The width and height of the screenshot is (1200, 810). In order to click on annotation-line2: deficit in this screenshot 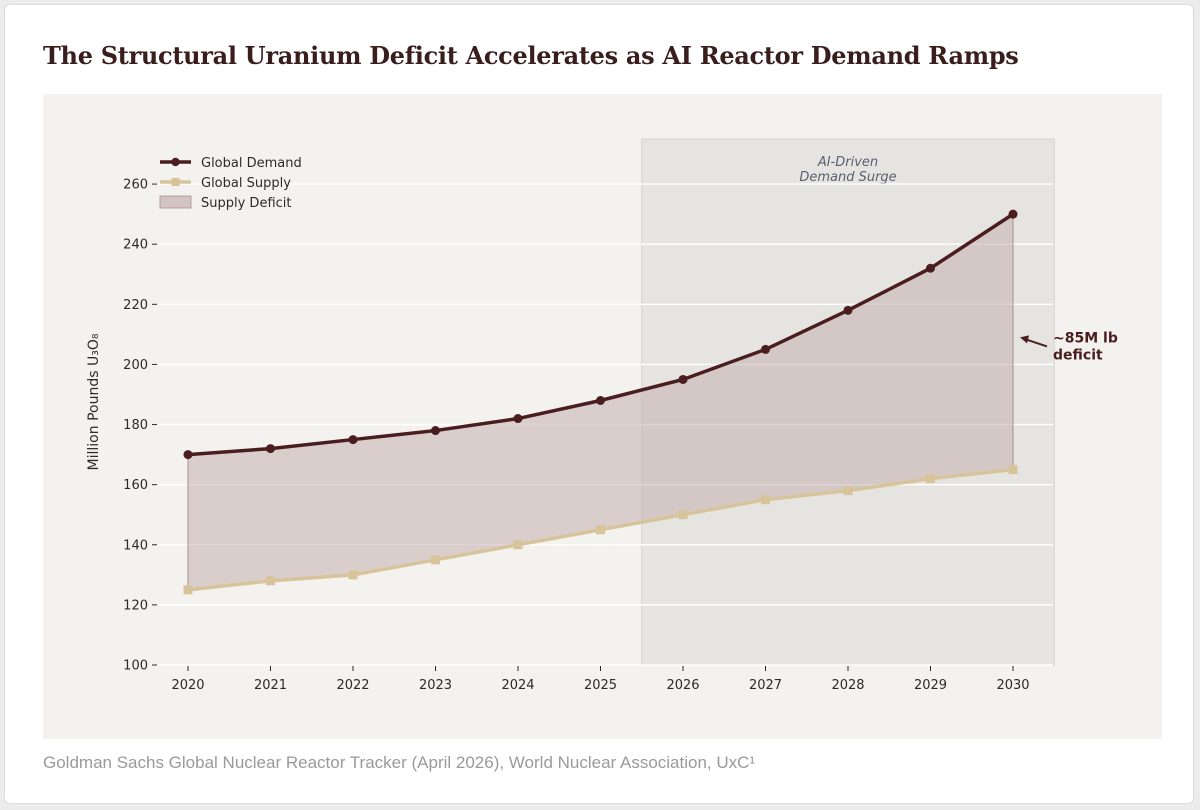, I will do `click(1078, 355)`.